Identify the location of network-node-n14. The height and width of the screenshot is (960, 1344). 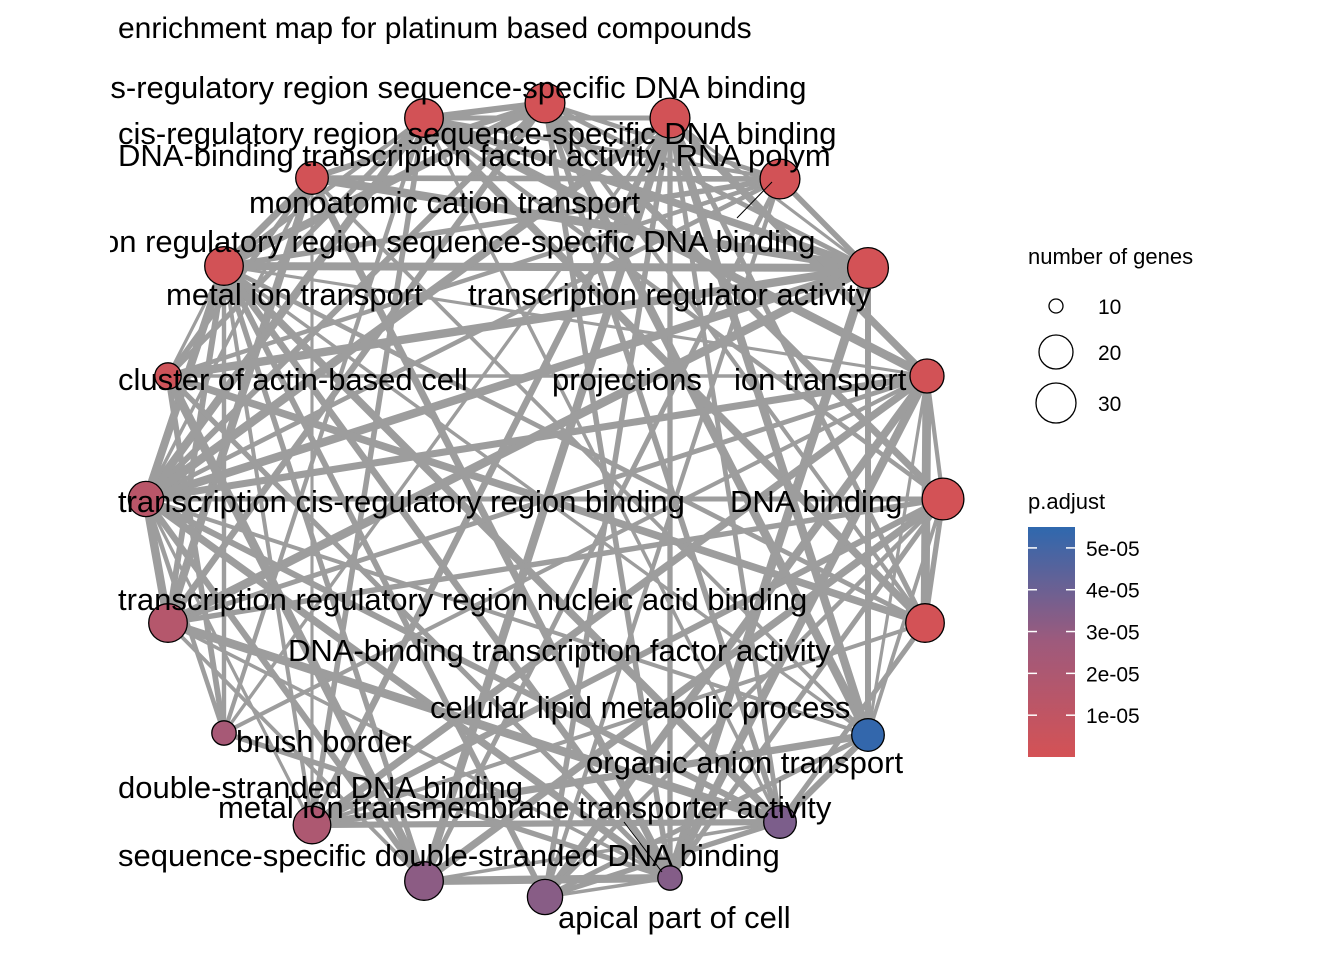
(925, 623).